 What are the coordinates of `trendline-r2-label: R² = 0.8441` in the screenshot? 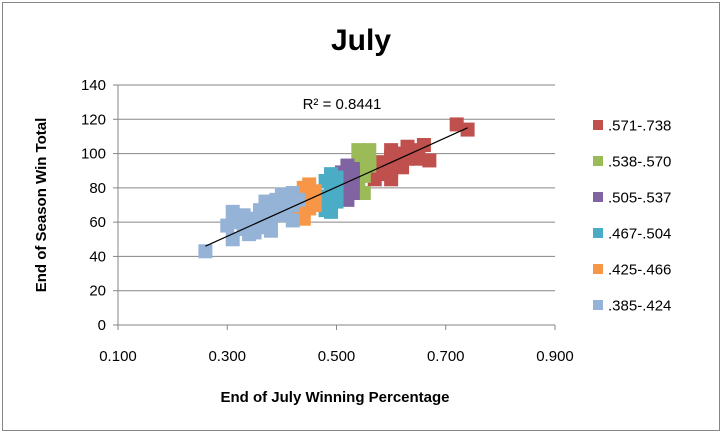 It's located at (342, 104).